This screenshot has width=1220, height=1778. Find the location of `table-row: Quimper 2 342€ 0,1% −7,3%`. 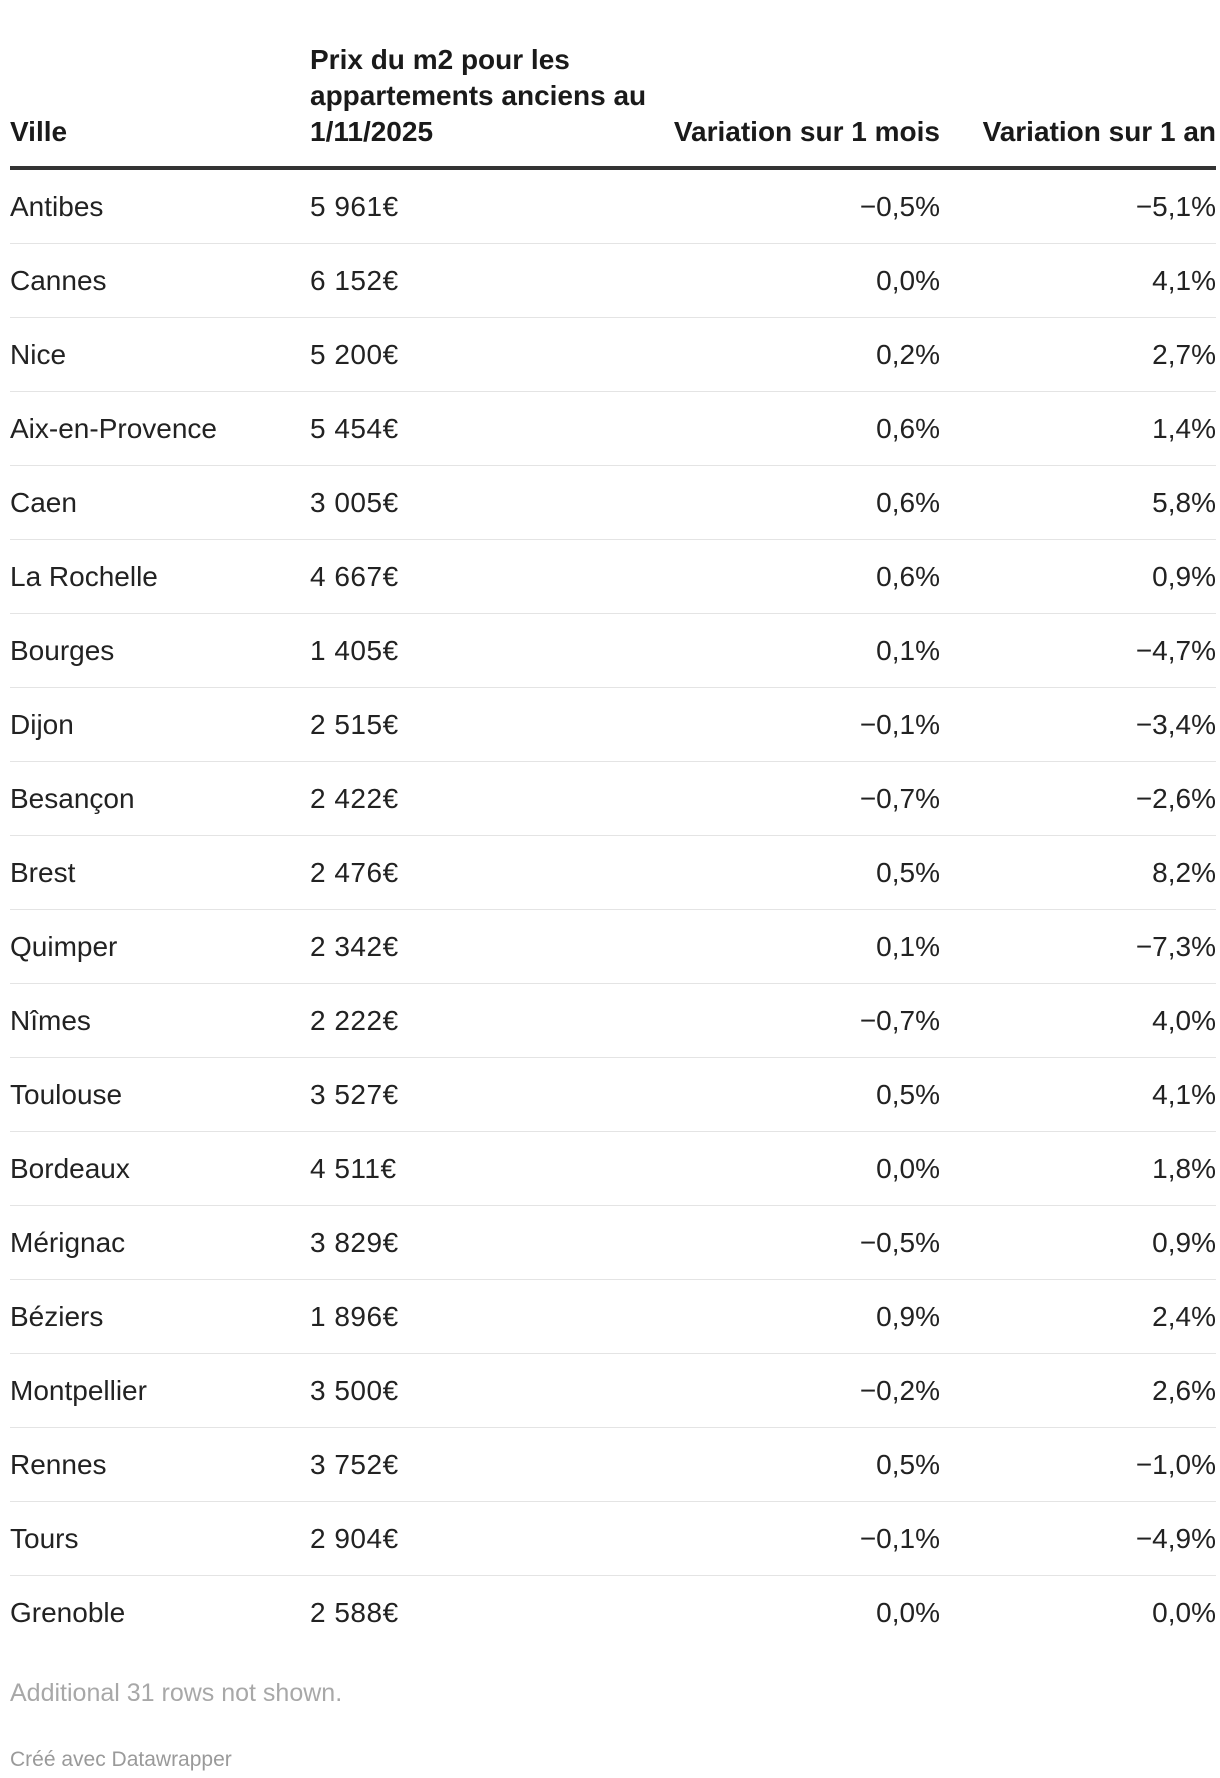

table-row: Quimper 2 342€ 0,1% −7,3% is located at coordinates (613, 946).